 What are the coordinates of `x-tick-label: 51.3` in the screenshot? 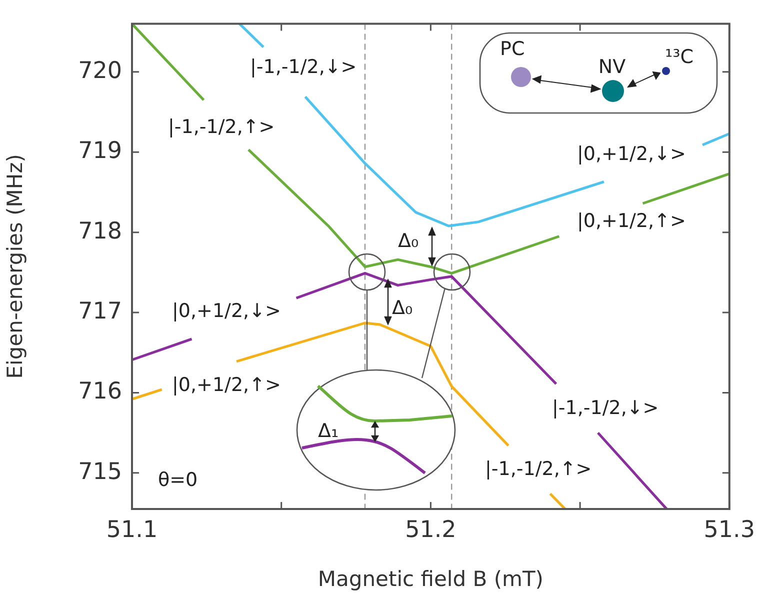 It's located at (730, 529).